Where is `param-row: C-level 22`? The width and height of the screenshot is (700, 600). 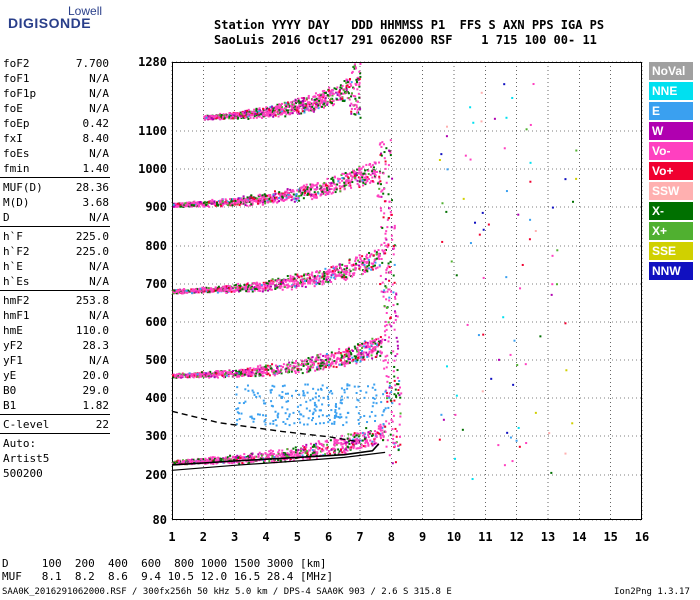 param-row: C-level 22 is located at coordinates (56, 424).